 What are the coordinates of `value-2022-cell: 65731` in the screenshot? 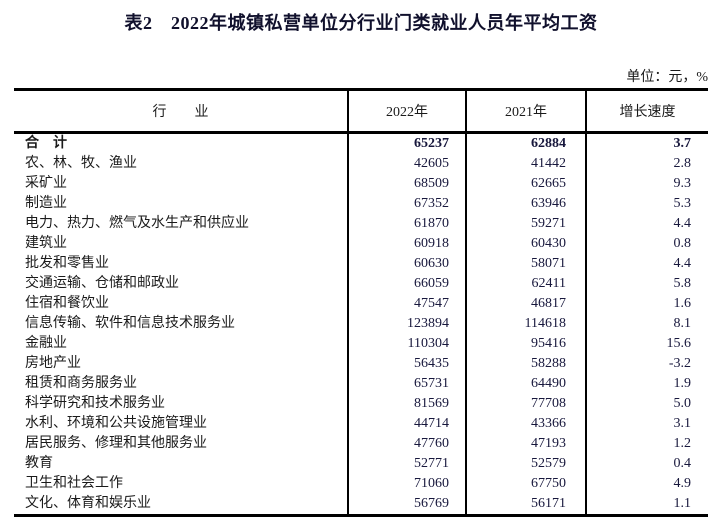 It's located at (406, 384).